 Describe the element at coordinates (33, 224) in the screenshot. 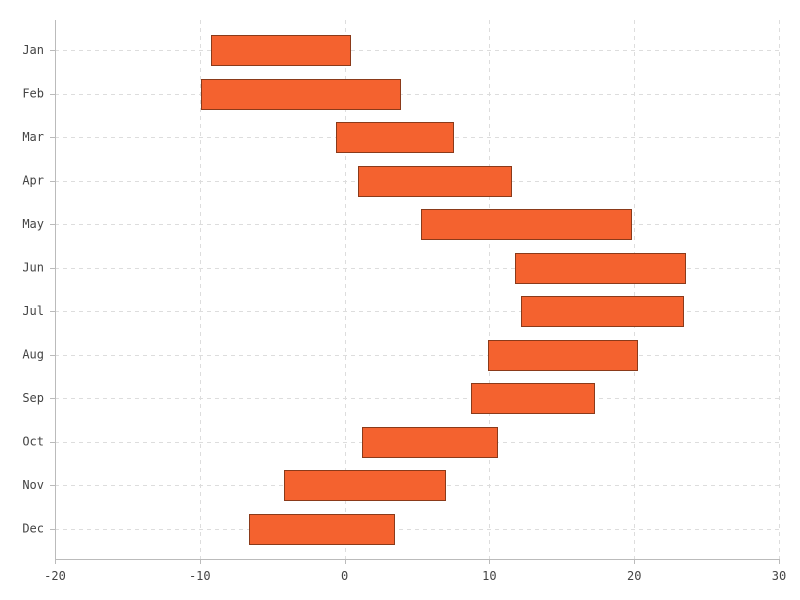

I see `y-tick-label: May` at that location.